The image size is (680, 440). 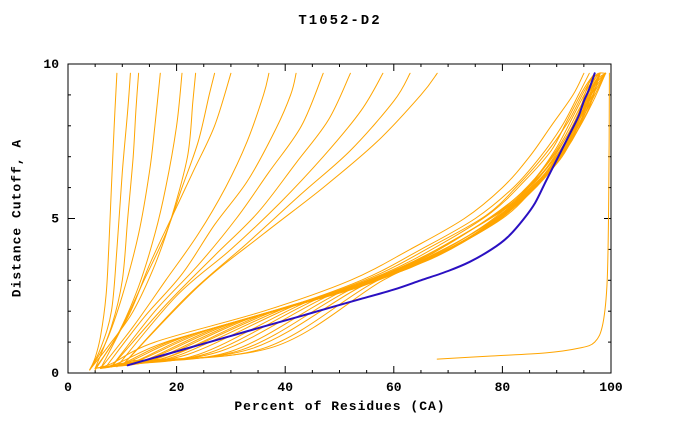 What do you see at coordinates (503, 387) in the screenshot?
I see `x-tick-label: 80` at bounding box center [503, 387].